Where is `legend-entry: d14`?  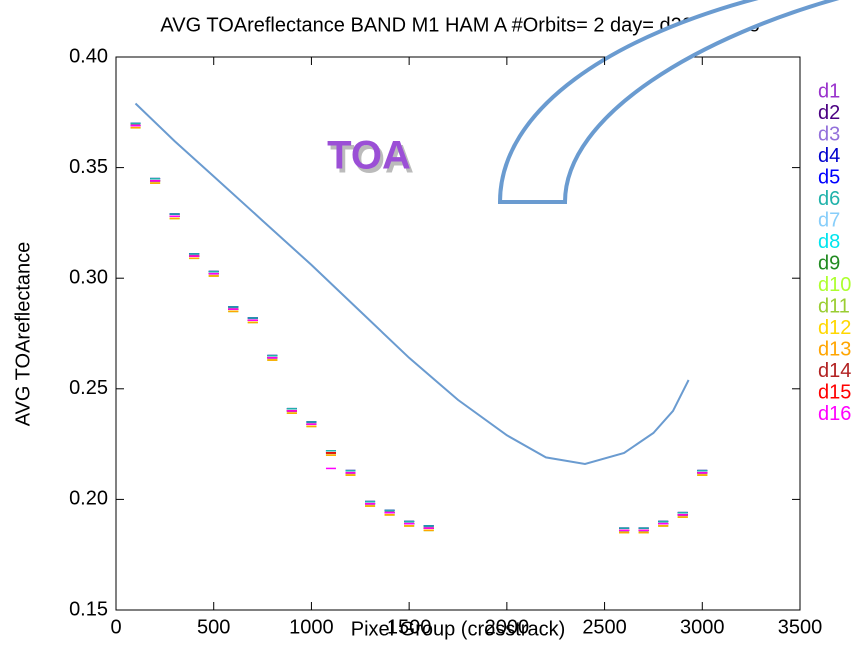 legend-entry: d14 is located at coordinates (834, 371).